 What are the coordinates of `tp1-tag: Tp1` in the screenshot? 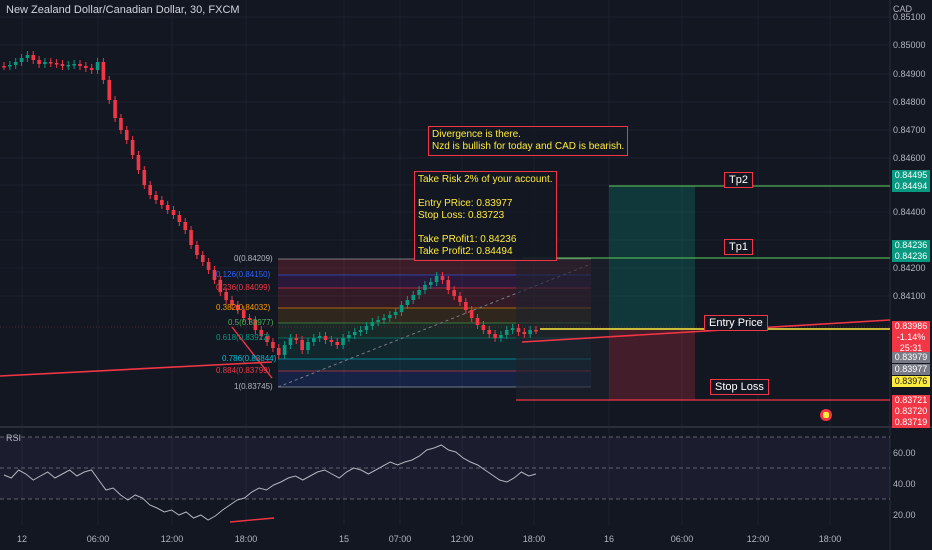 It's located at (738, 247).